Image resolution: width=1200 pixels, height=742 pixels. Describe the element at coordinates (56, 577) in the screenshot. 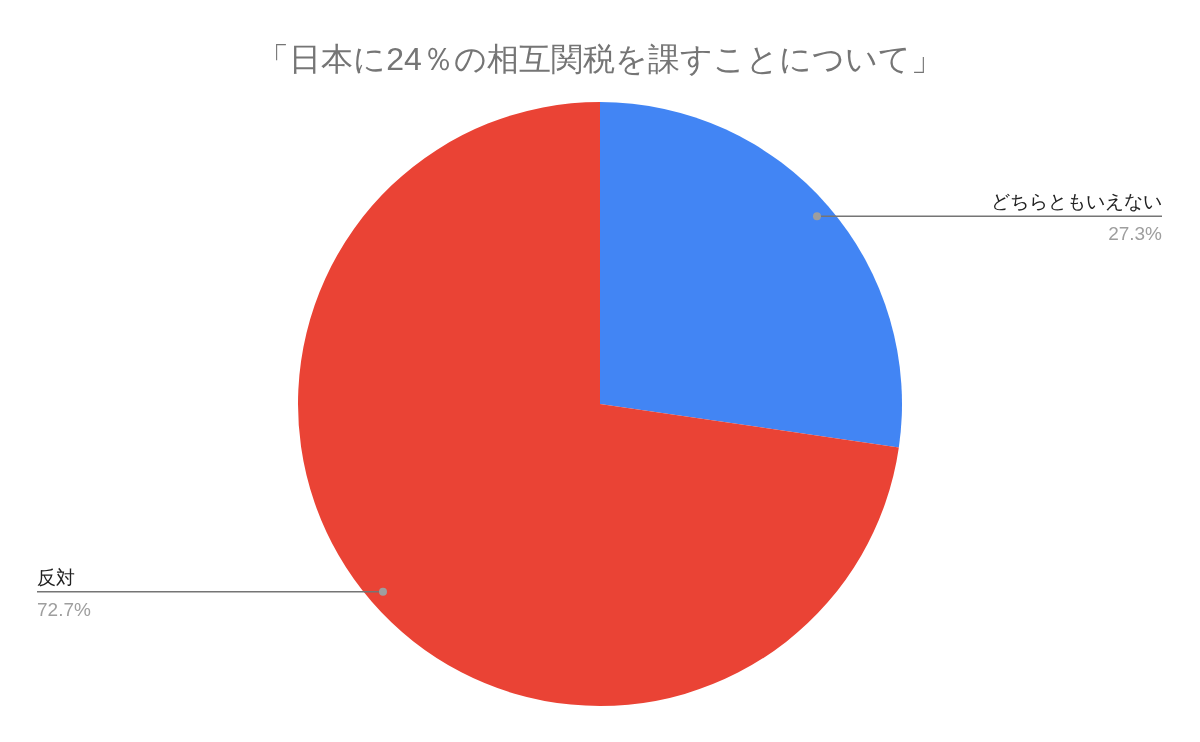

I see `slice-label: 反対` at that location.